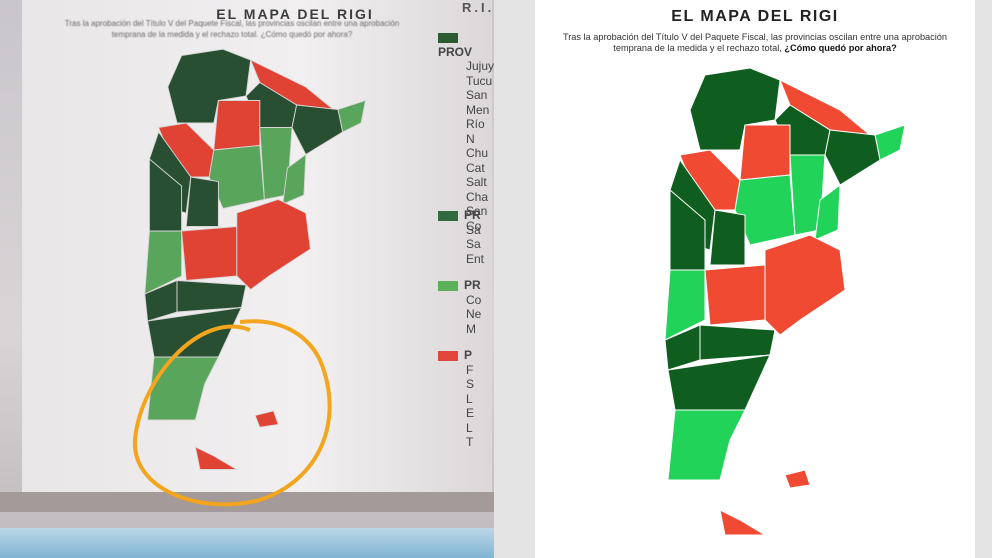 Image resolution: width=992 pixels, height=558 pixels. I want to click on legend-item: Ne, so click(474, 314).